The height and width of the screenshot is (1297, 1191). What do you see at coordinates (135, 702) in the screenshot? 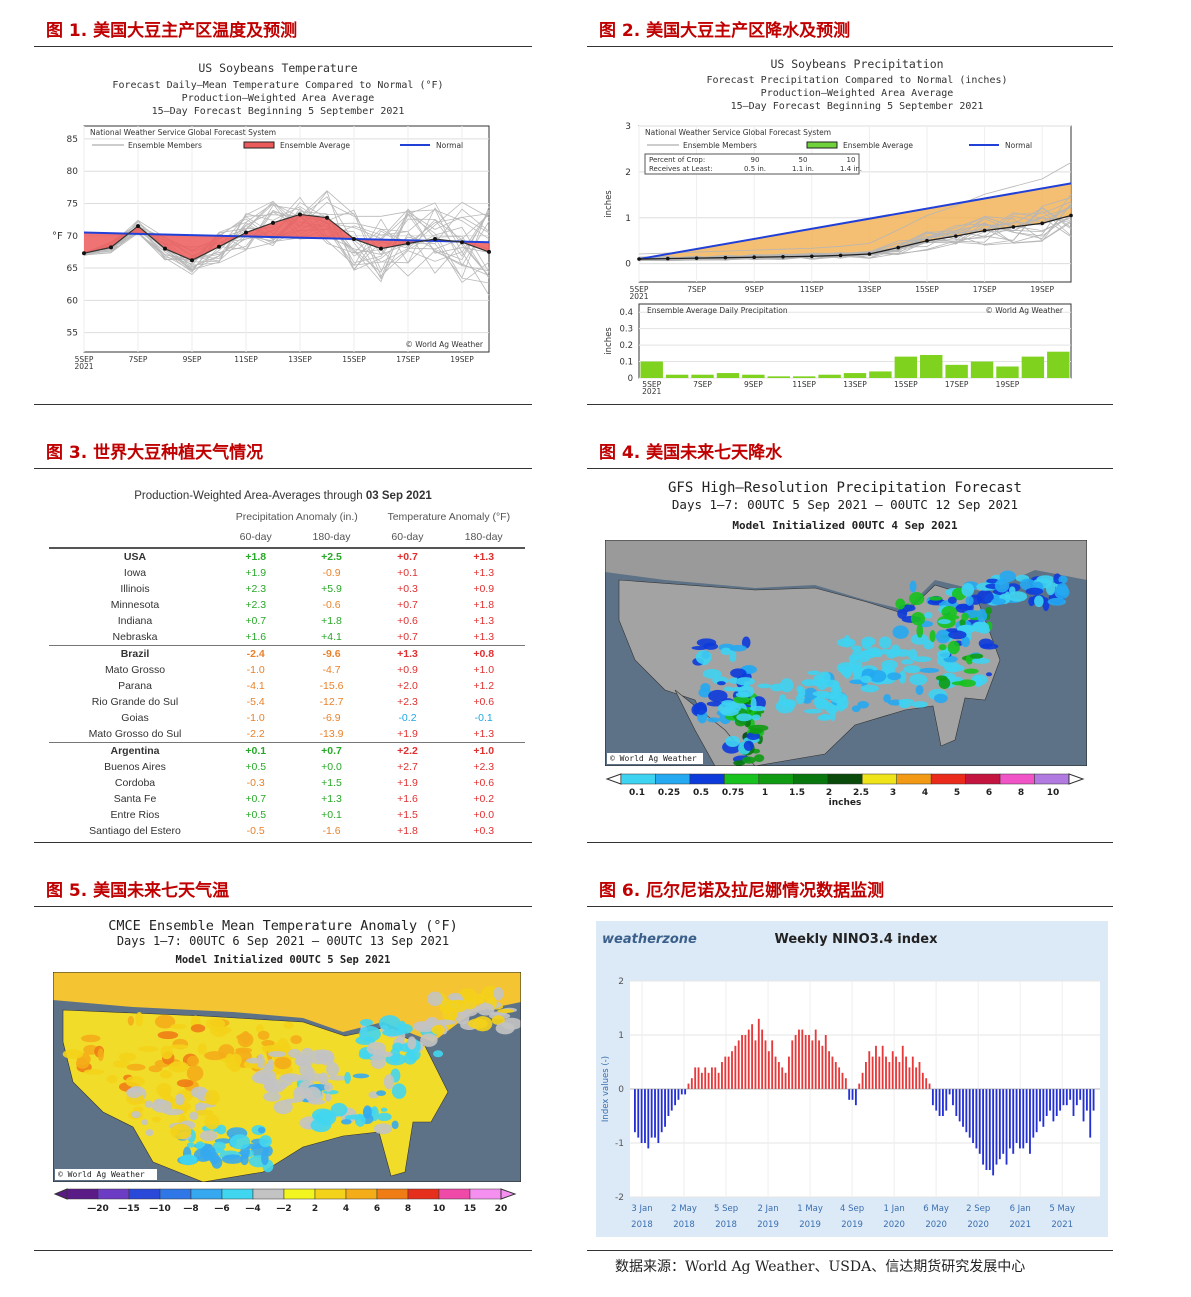
I see `row-label: Rio Grande do Sul` at bounding box center [135, 702].